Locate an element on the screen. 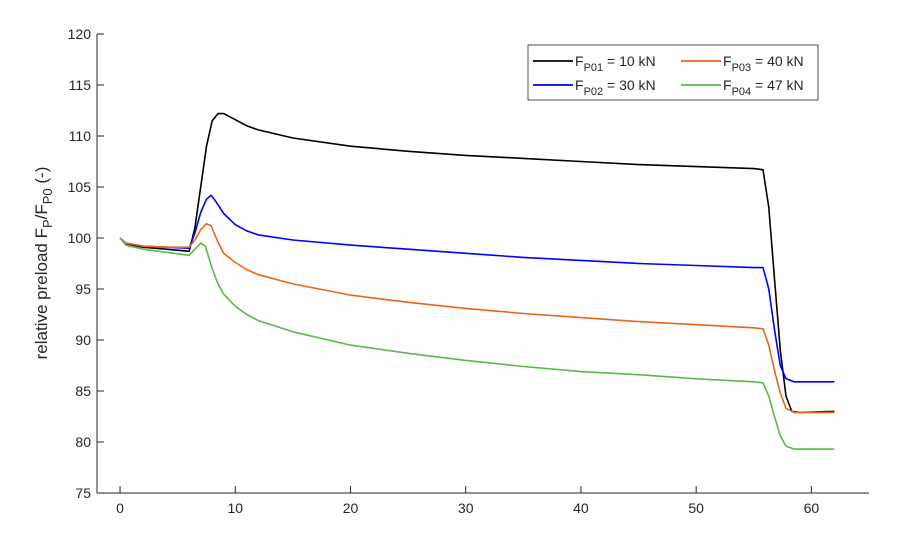 This screenshot has width=914, height=537. x-tick-label: 30 is located at coordinates (466, 508).